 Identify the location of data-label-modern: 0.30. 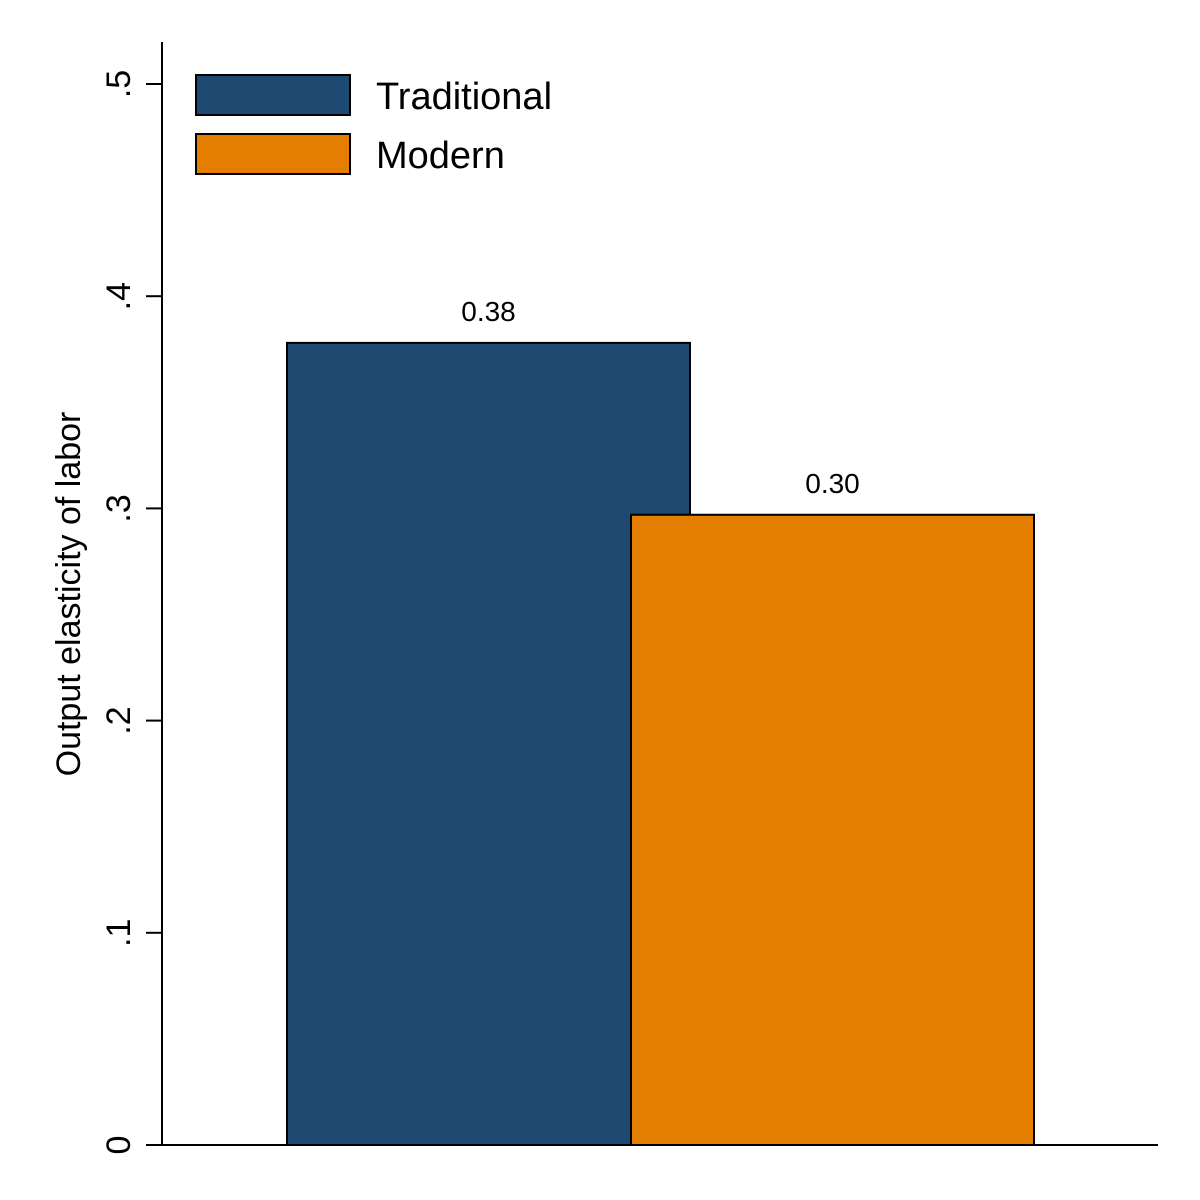
(832, 483).